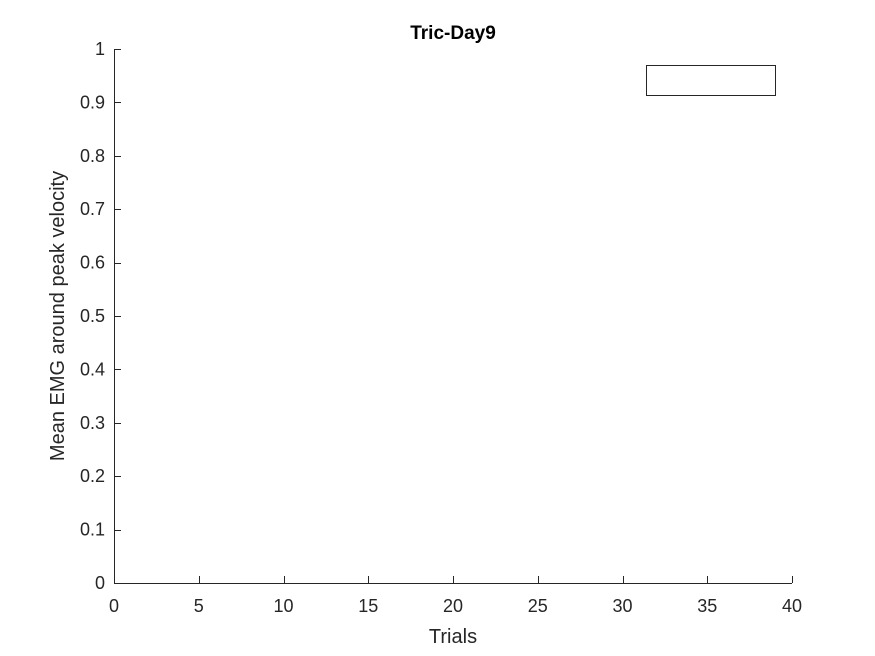 Image resolution: width=875 pixels, height=656 pixels. Describe the element at coordinates (58, 316) in the screenshot. I see `y-axis-label: Mean EMG around peak velocity` at that location.